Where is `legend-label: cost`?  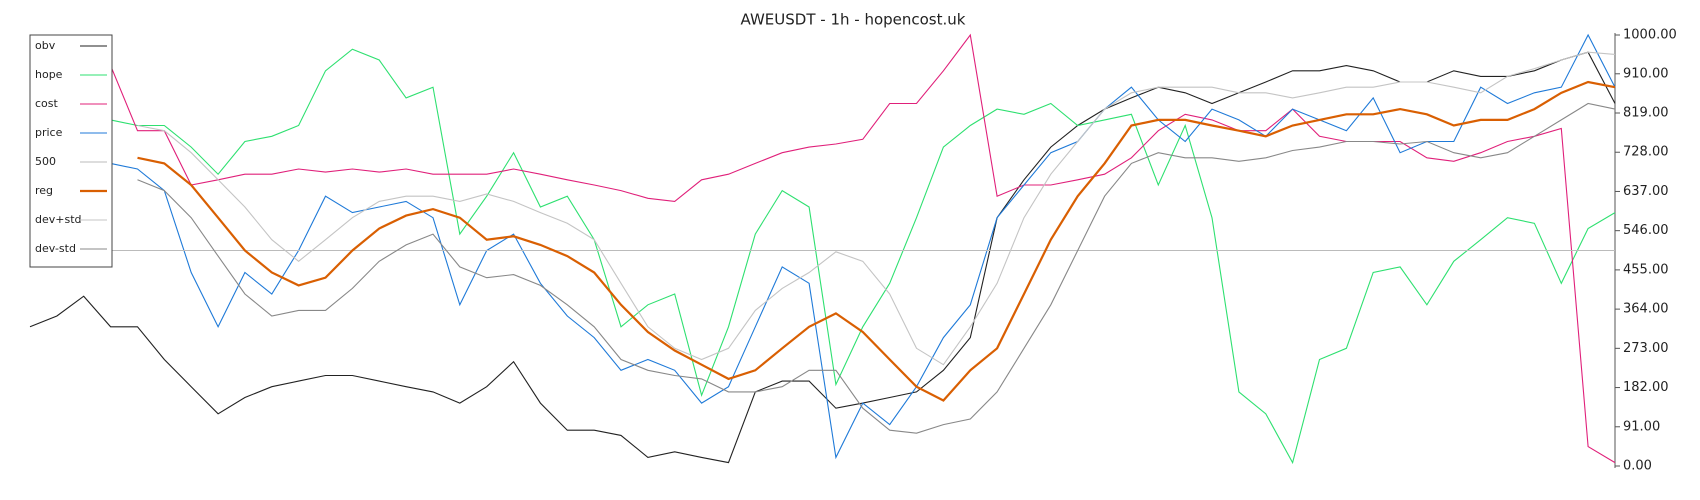 legend-label: cost is located at coordinates (47, 103).